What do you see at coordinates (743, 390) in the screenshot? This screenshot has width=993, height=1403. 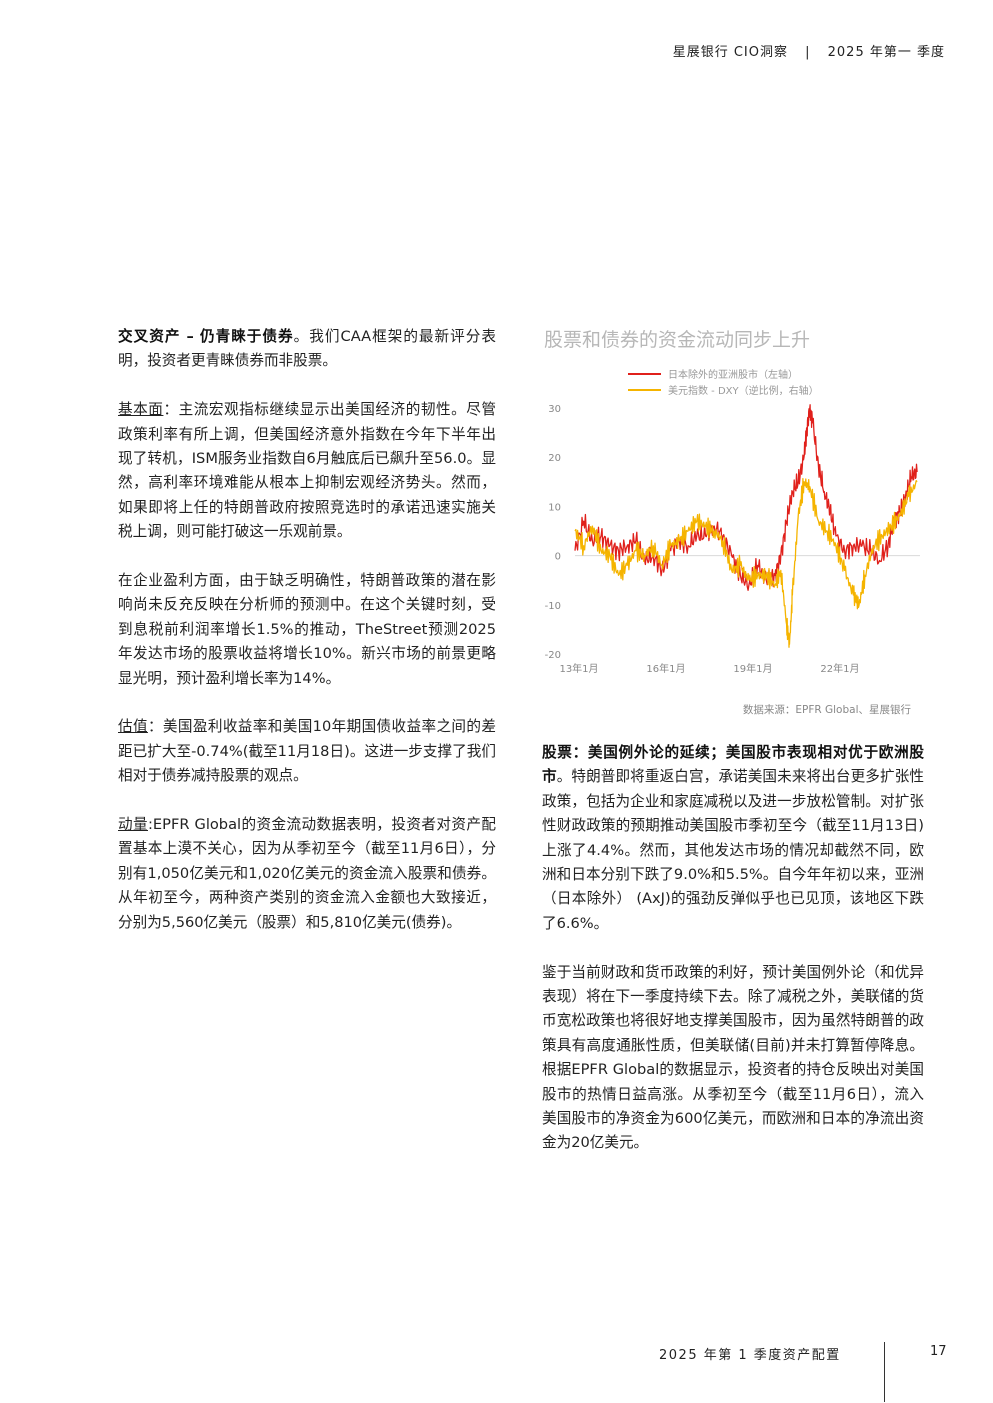 I see `legend-label: 美元指数 - DXY（逆比例，右轴）` at bounding box center [743, 390].